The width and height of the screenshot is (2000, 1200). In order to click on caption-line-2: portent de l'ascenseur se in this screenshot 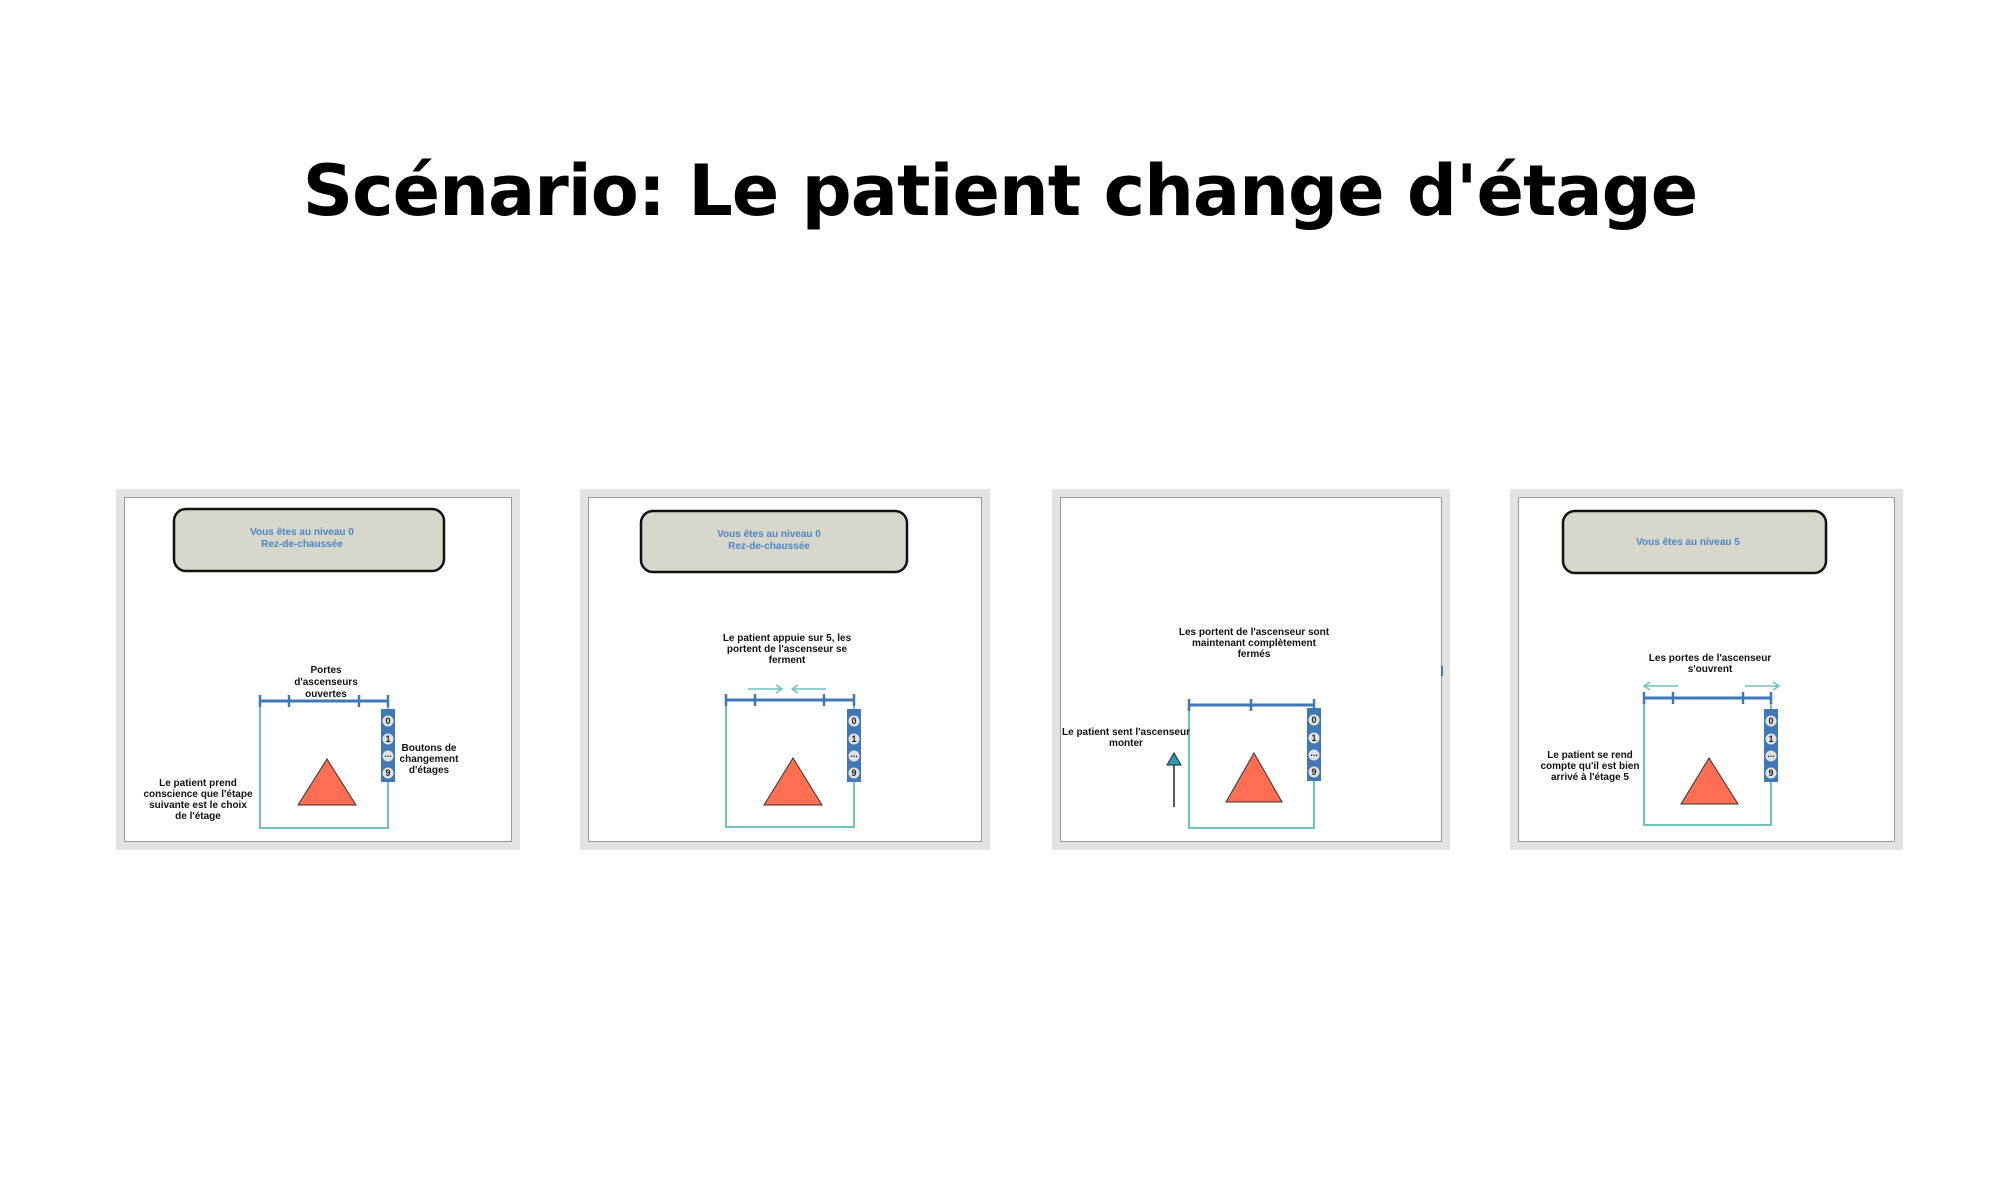, I will do `click(787, 649)`.